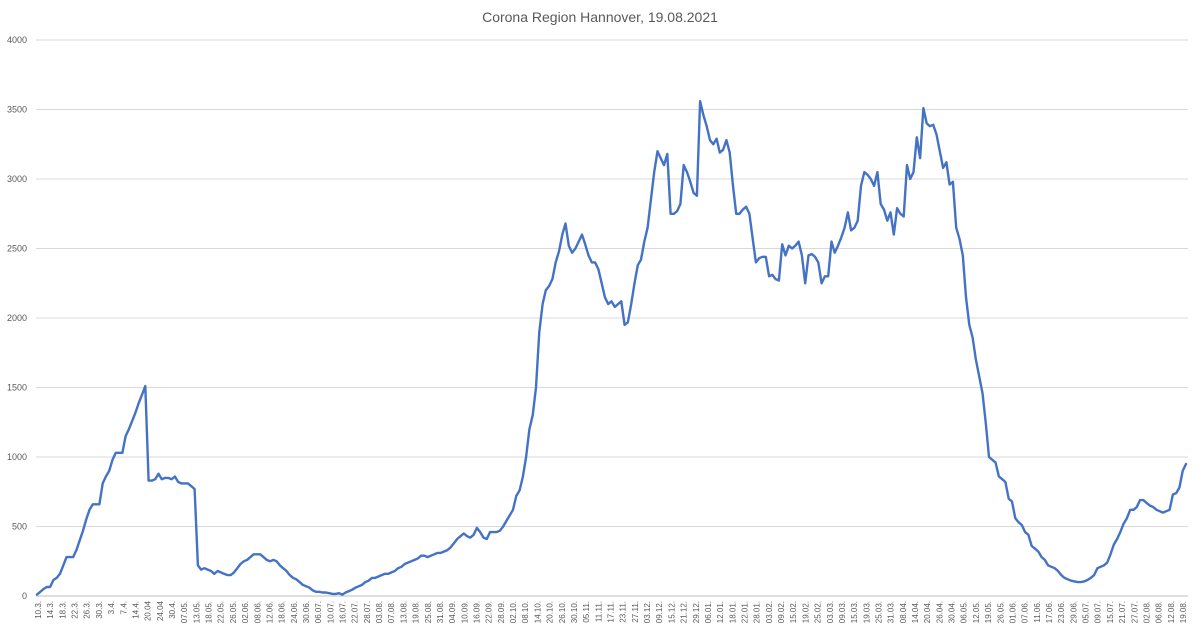 The image size is (1200, 636). I want to click on x-tick-label: 18.06., so click(282, 612).